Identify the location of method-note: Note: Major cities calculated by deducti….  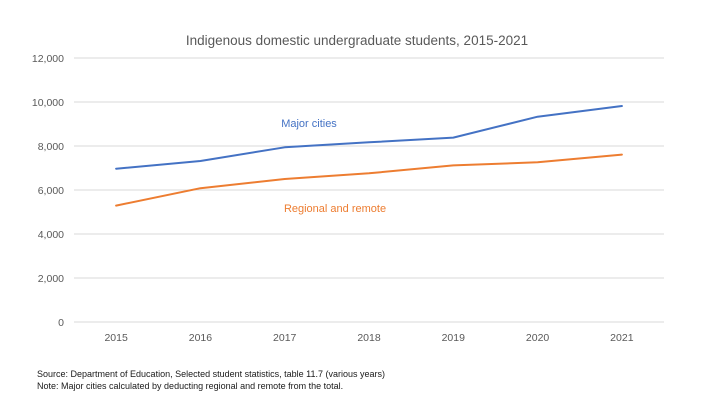
(190, 386).